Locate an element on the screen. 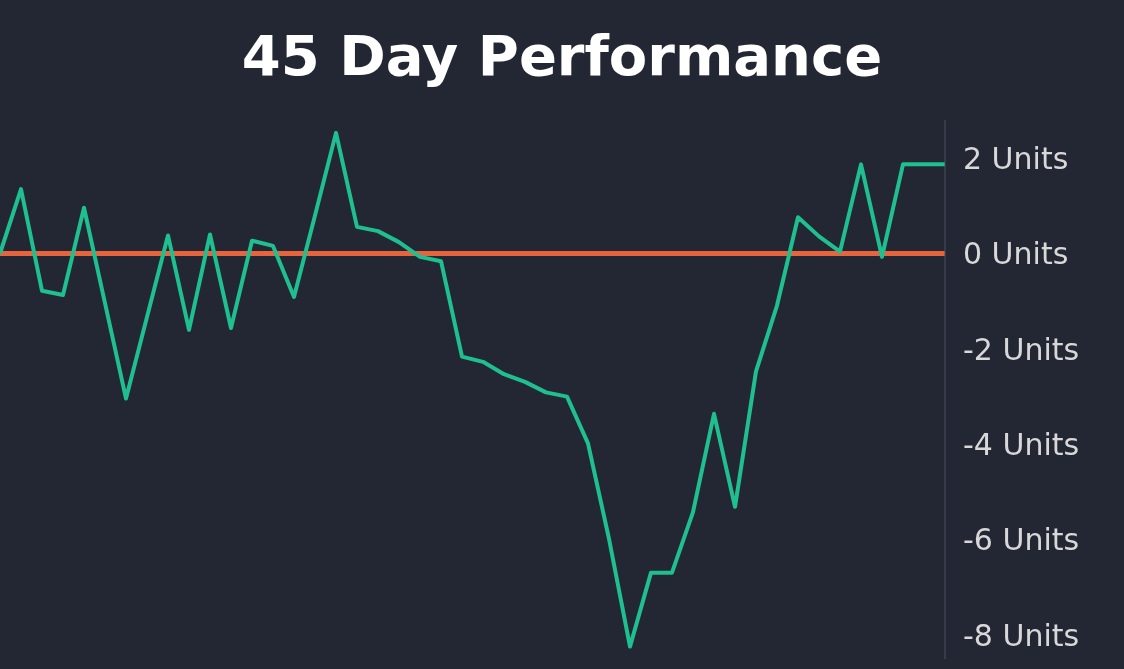 The height and width of the screenshot is (669, 1124). y-tick-label: -2 Units is located at coordinates (1021, 349).